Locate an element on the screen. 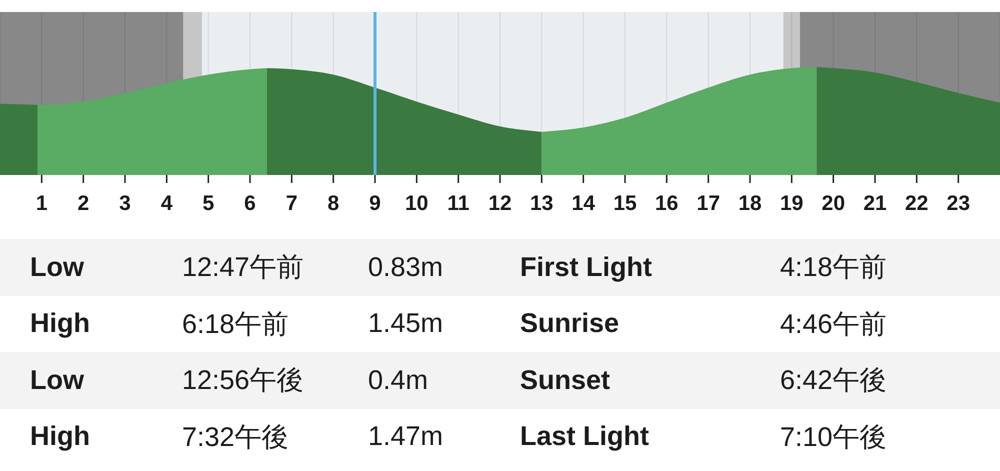 The height and width of the screenshot is (471, 1000). text: 6:18午前 is located at coordinates (236, 324).